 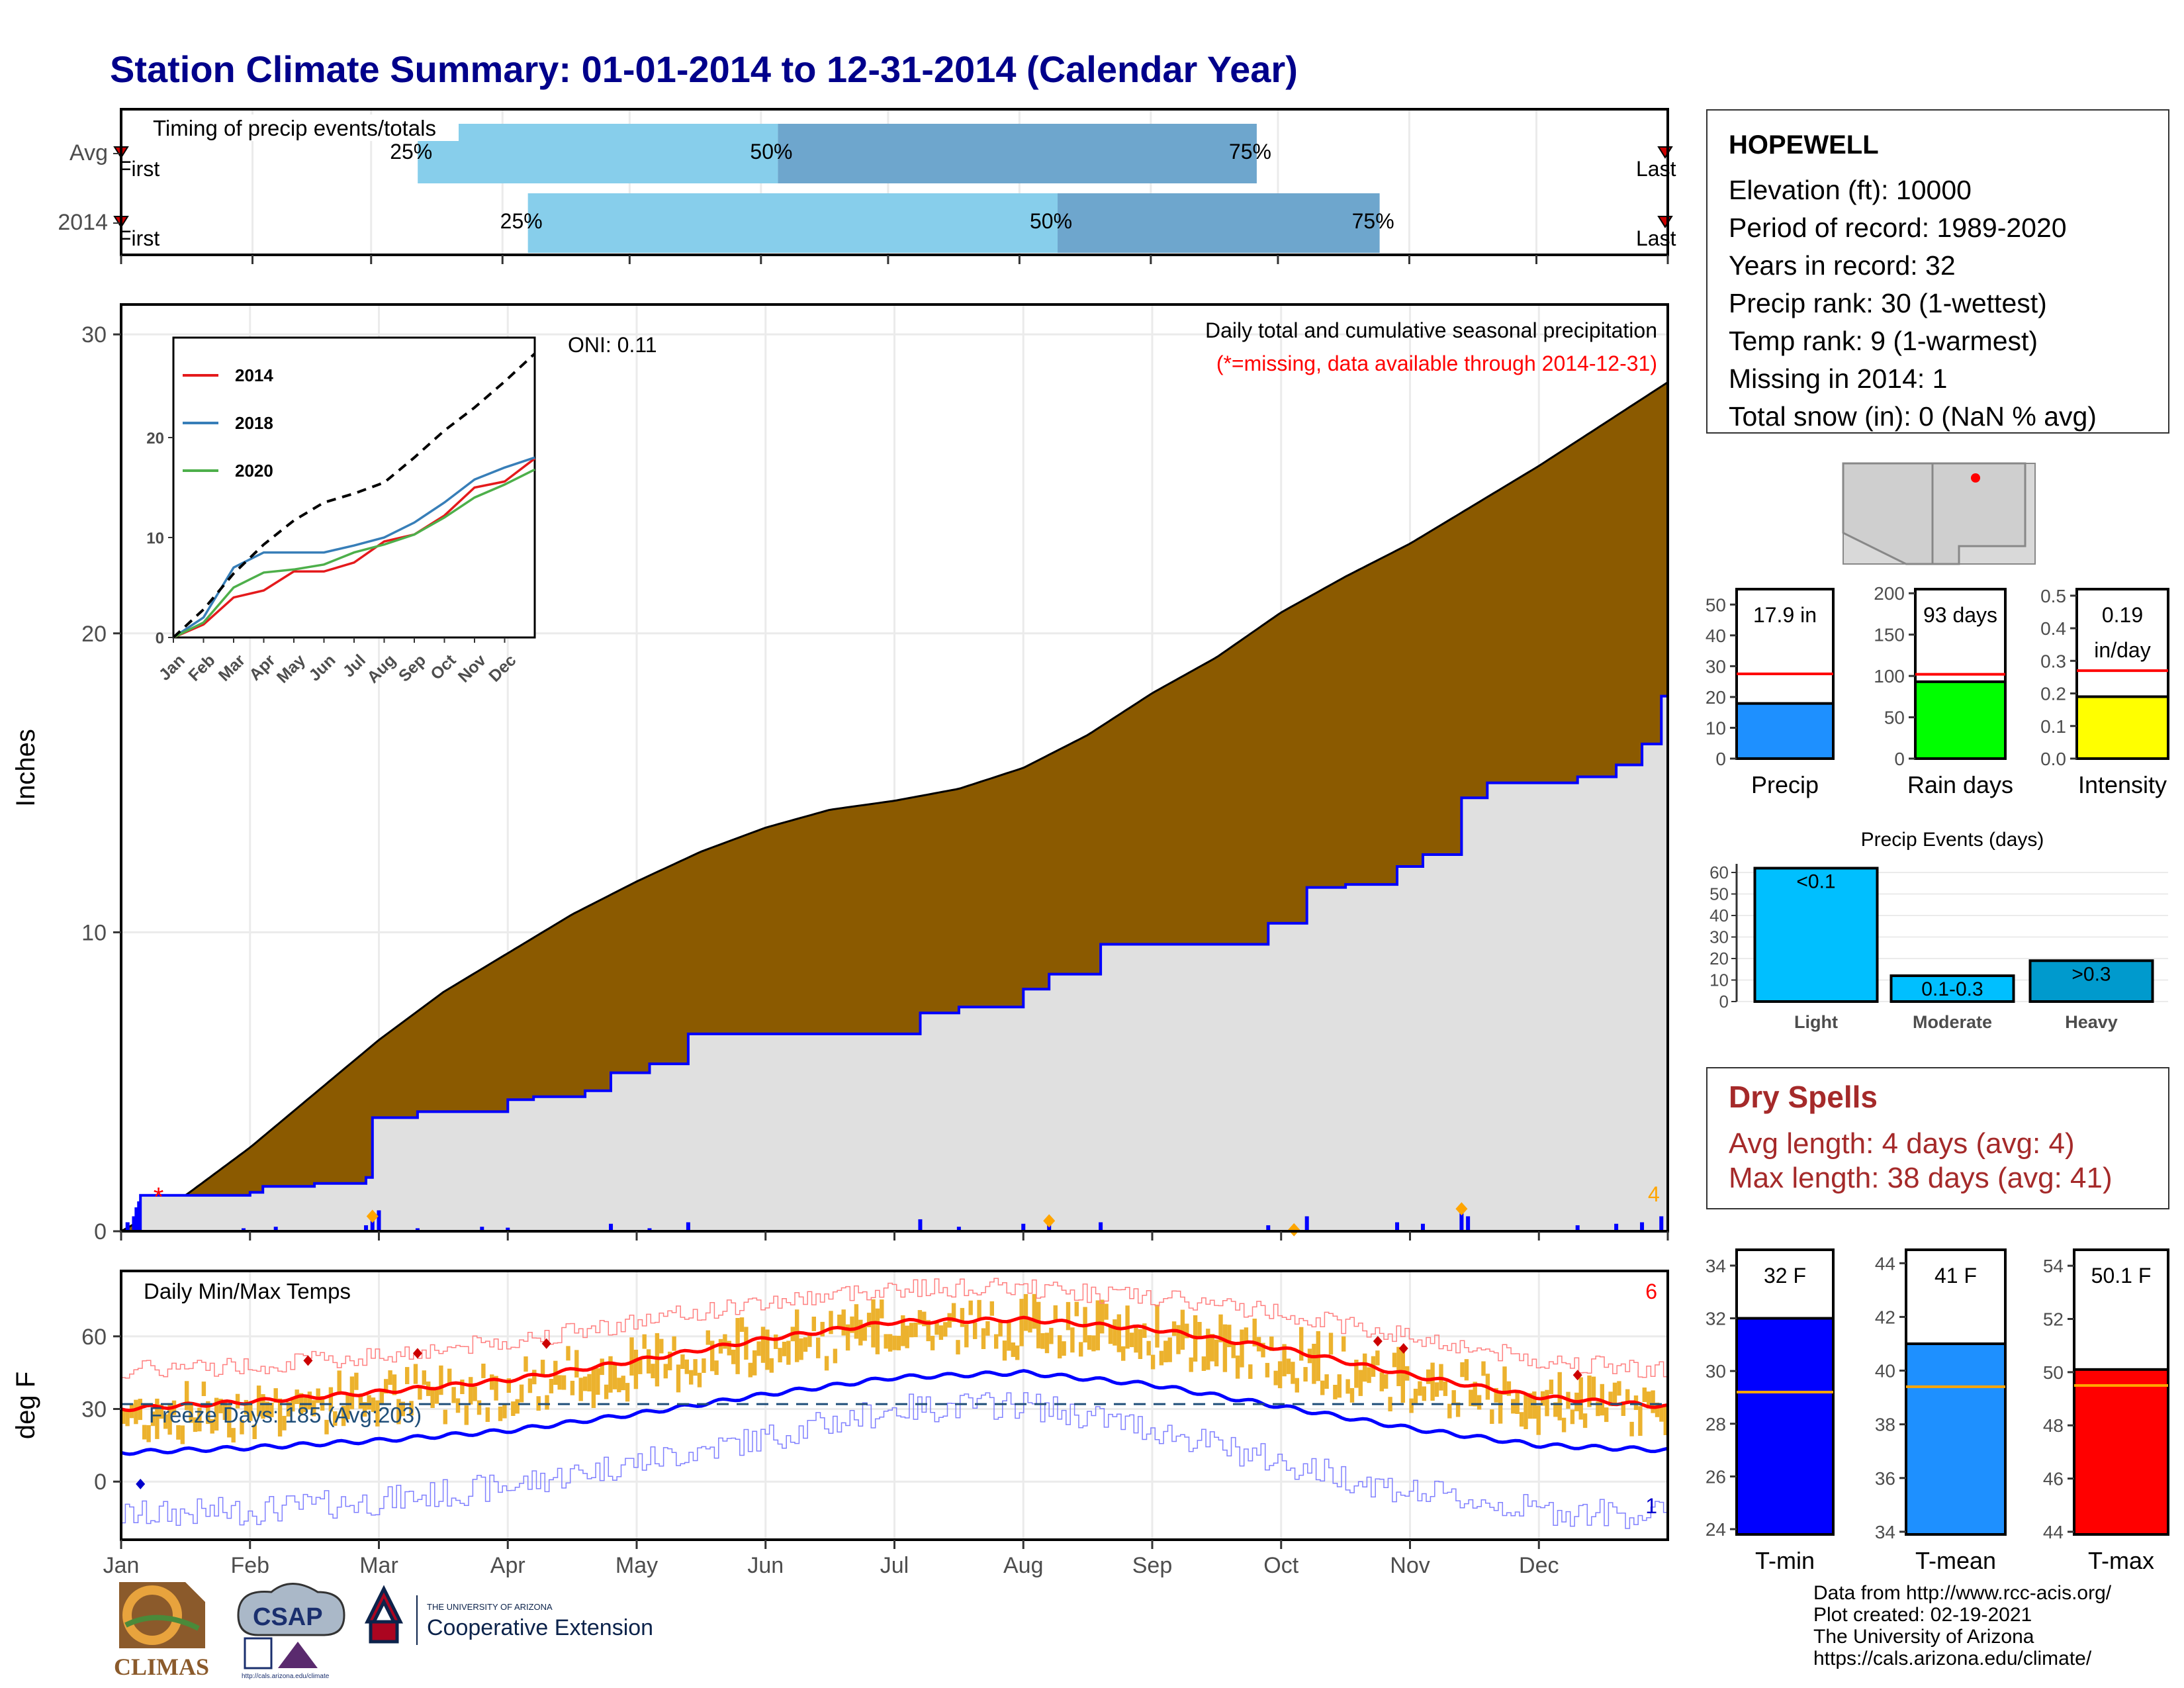 I want to click on credit-line: Plot created: 02-19-2021, so click(x=1922, y=1615).